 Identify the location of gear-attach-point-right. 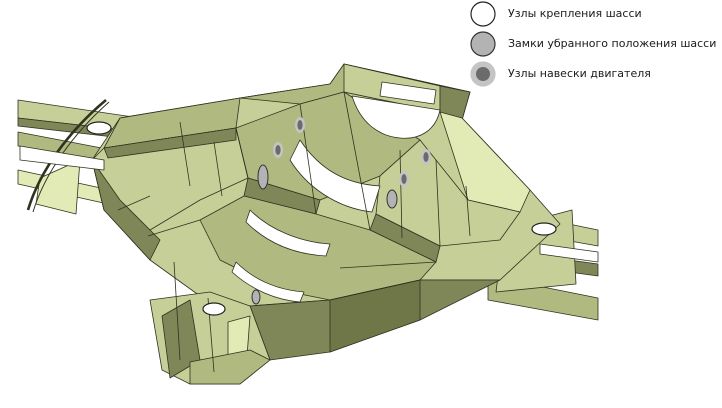
(544, 229).